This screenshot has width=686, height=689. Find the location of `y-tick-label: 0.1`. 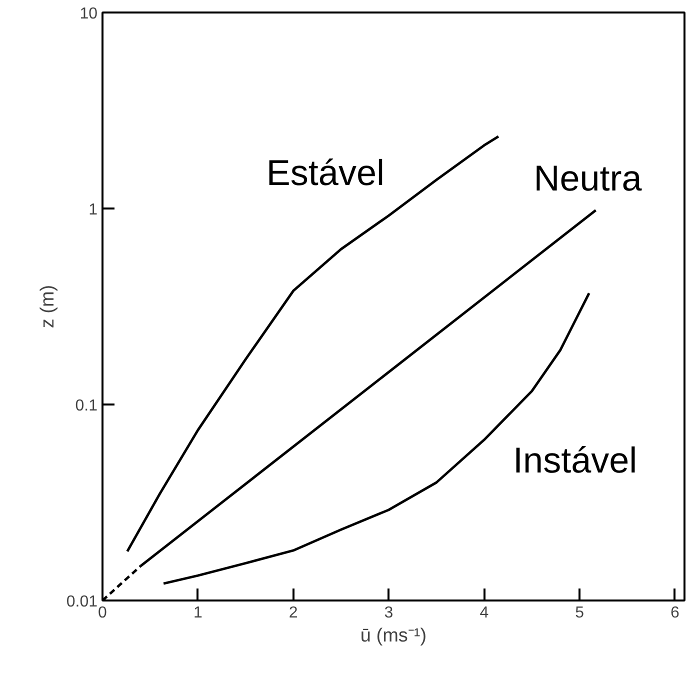

y-tick-label: 0.1 is located at coordinates (86, 406).